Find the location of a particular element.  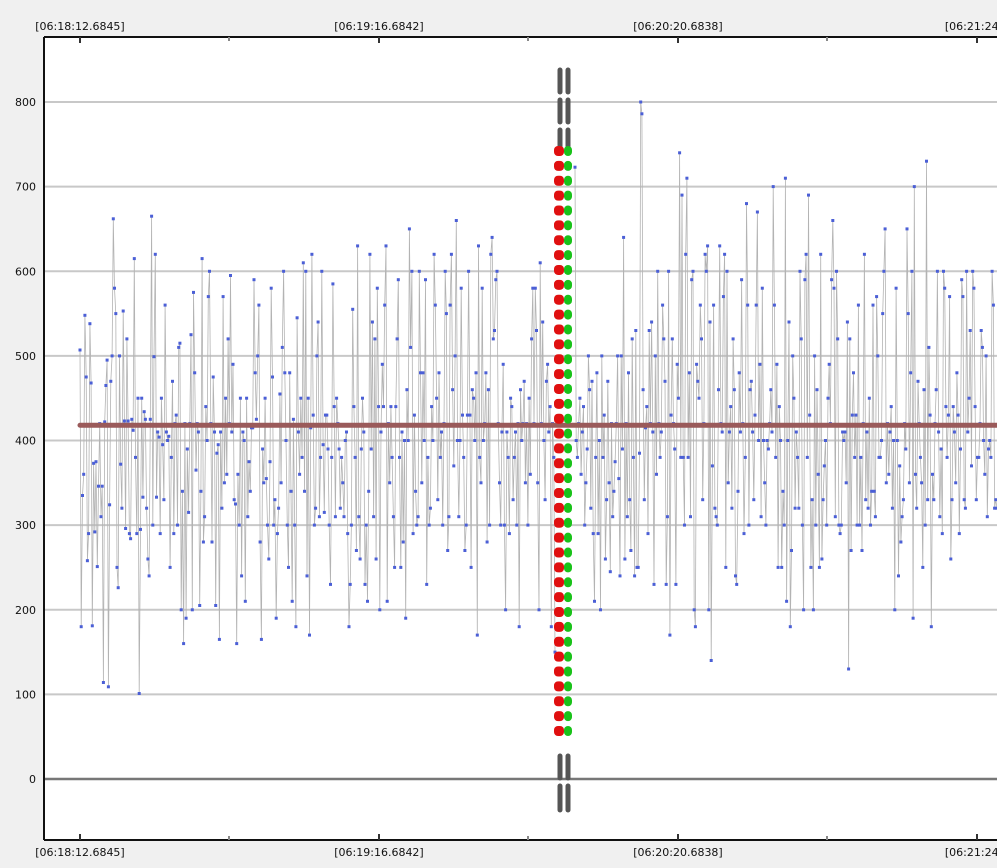

y-tick-label: 200 is located at coordinates (25, 610).